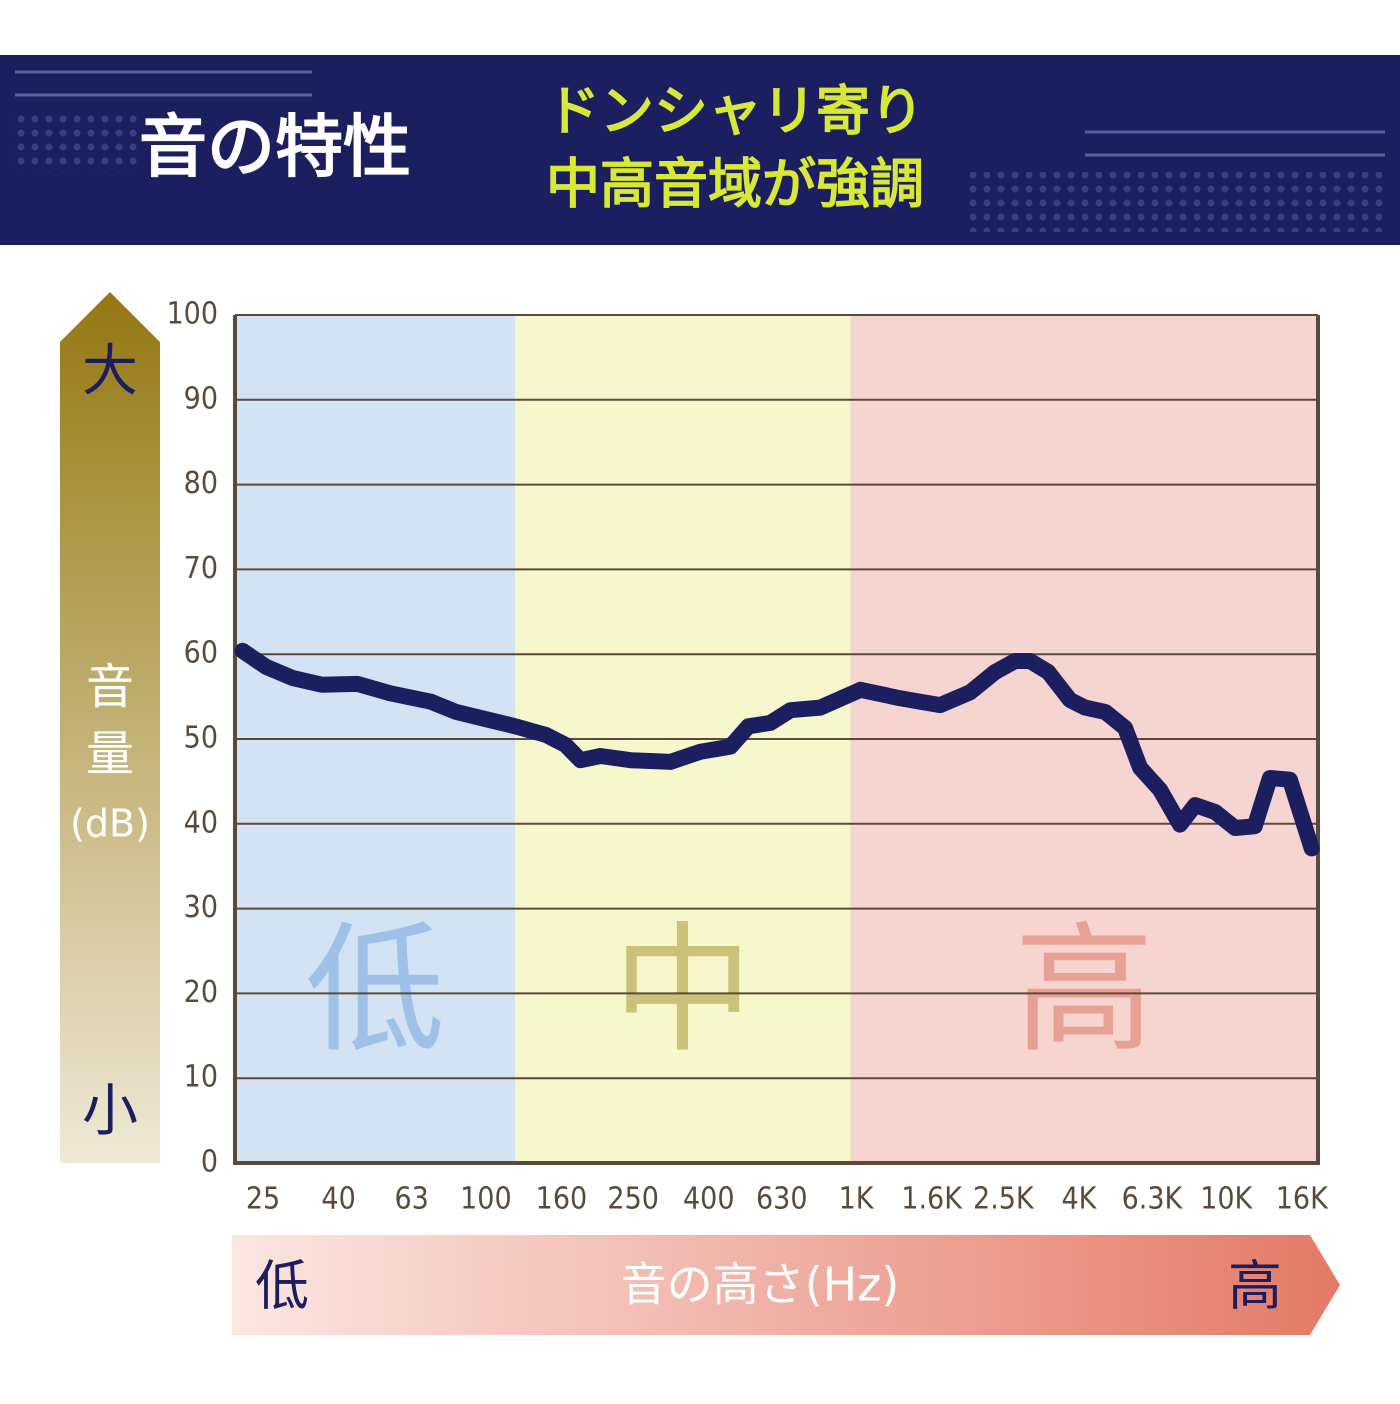 The height and width of the screenshot is (1404, 1400). Describe the element at coordinates (201, 568) in the screenshot. I see `y-tick-label: 70` at that location.